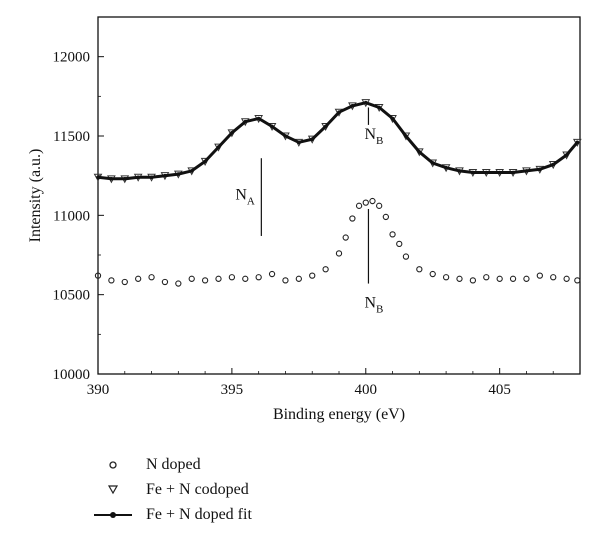 The height and width of the screenshot is (545, 600). Describe the element at coordinates (72, 58) in the screenshot. I see `y-tick-label: 12000` at that location.